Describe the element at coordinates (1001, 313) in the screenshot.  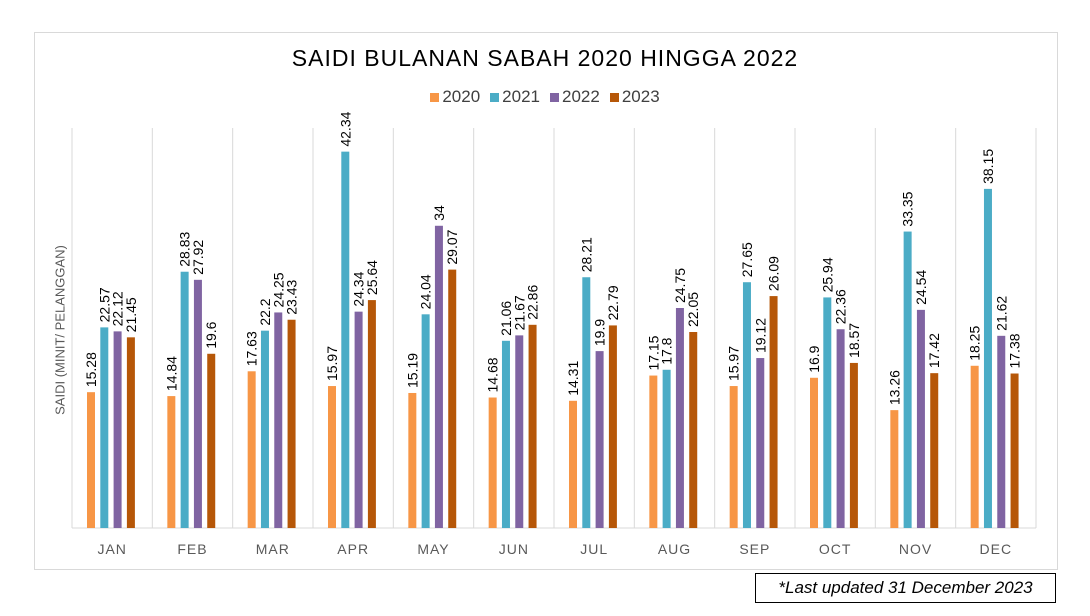
I see `data-label: 21.62` at that location.